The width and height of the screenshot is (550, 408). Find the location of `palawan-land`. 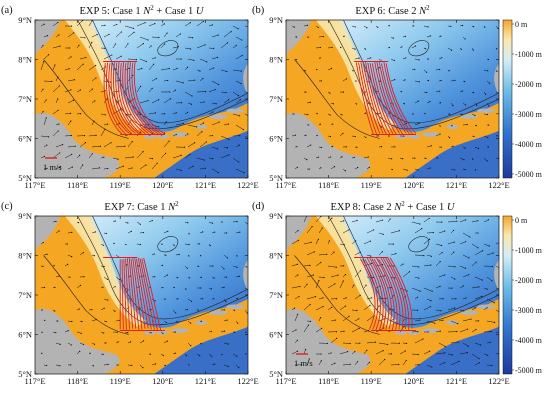

palawan-land is located at coordinates (48, 39).